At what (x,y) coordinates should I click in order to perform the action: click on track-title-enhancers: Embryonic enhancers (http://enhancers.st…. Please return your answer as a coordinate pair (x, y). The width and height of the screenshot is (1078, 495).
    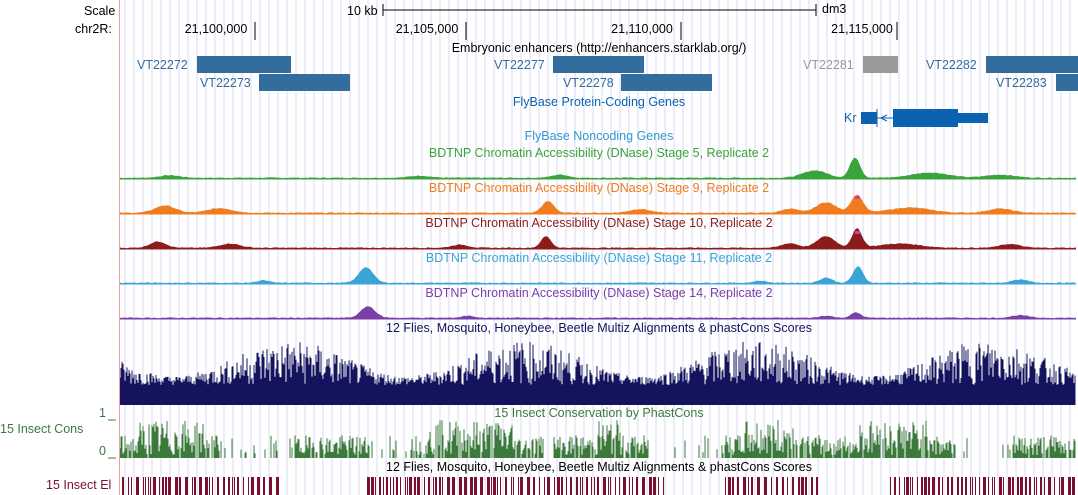
    Looking at the image, I should click on (599, 48).